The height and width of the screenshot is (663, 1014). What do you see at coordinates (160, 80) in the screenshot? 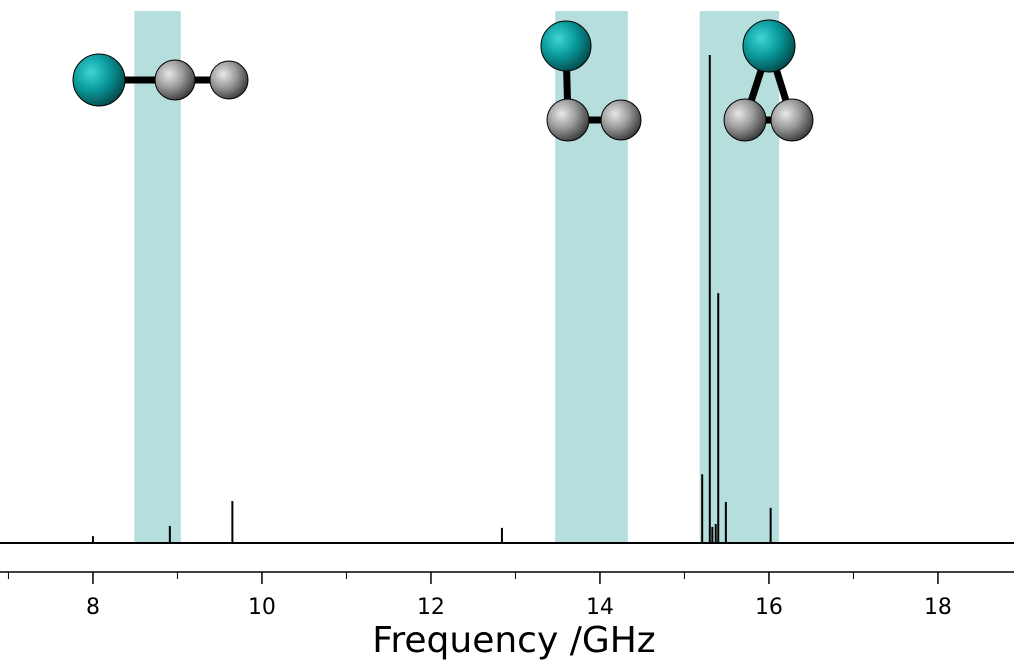
I see `molecule-linear` at bounding box center [160, 80].